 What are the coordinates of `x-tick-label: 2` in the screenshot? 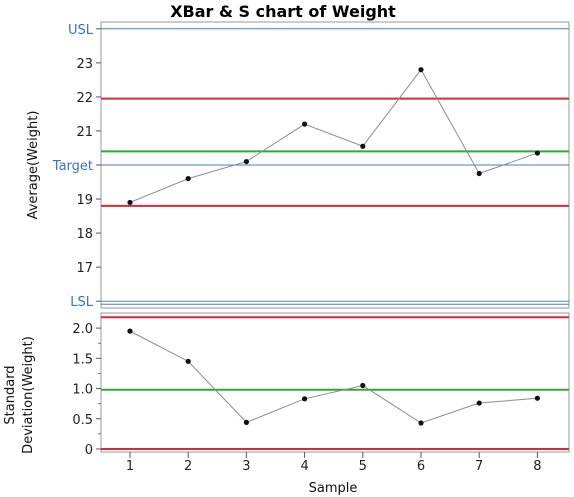 It's located at (188, 466).